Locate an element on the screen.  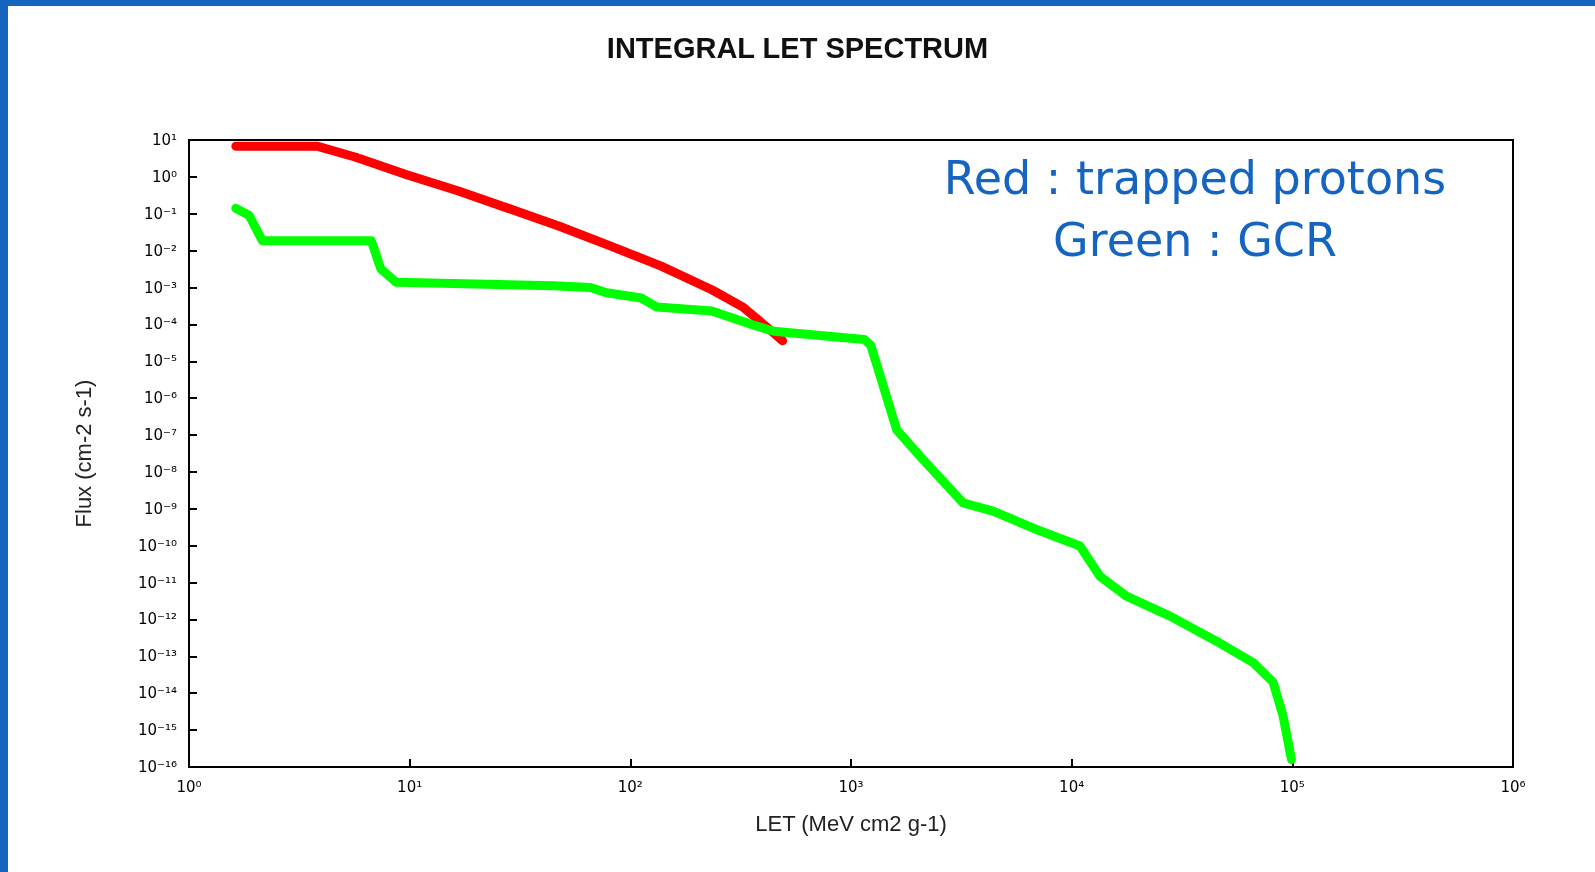
annotation: Green : GCR is located at coordinates (1195, 240).